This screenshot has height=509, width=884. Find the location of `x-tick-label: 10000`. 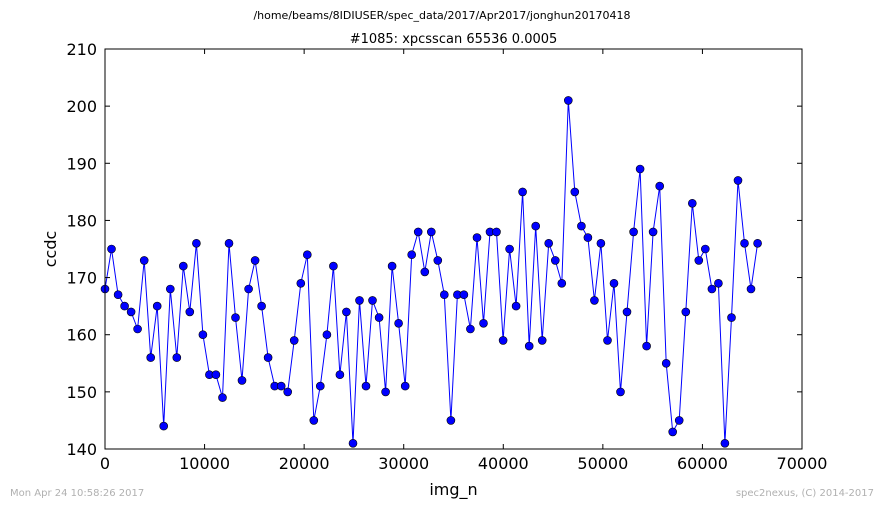

x-tick-label: 10000 is located at coordinates (204, 463).